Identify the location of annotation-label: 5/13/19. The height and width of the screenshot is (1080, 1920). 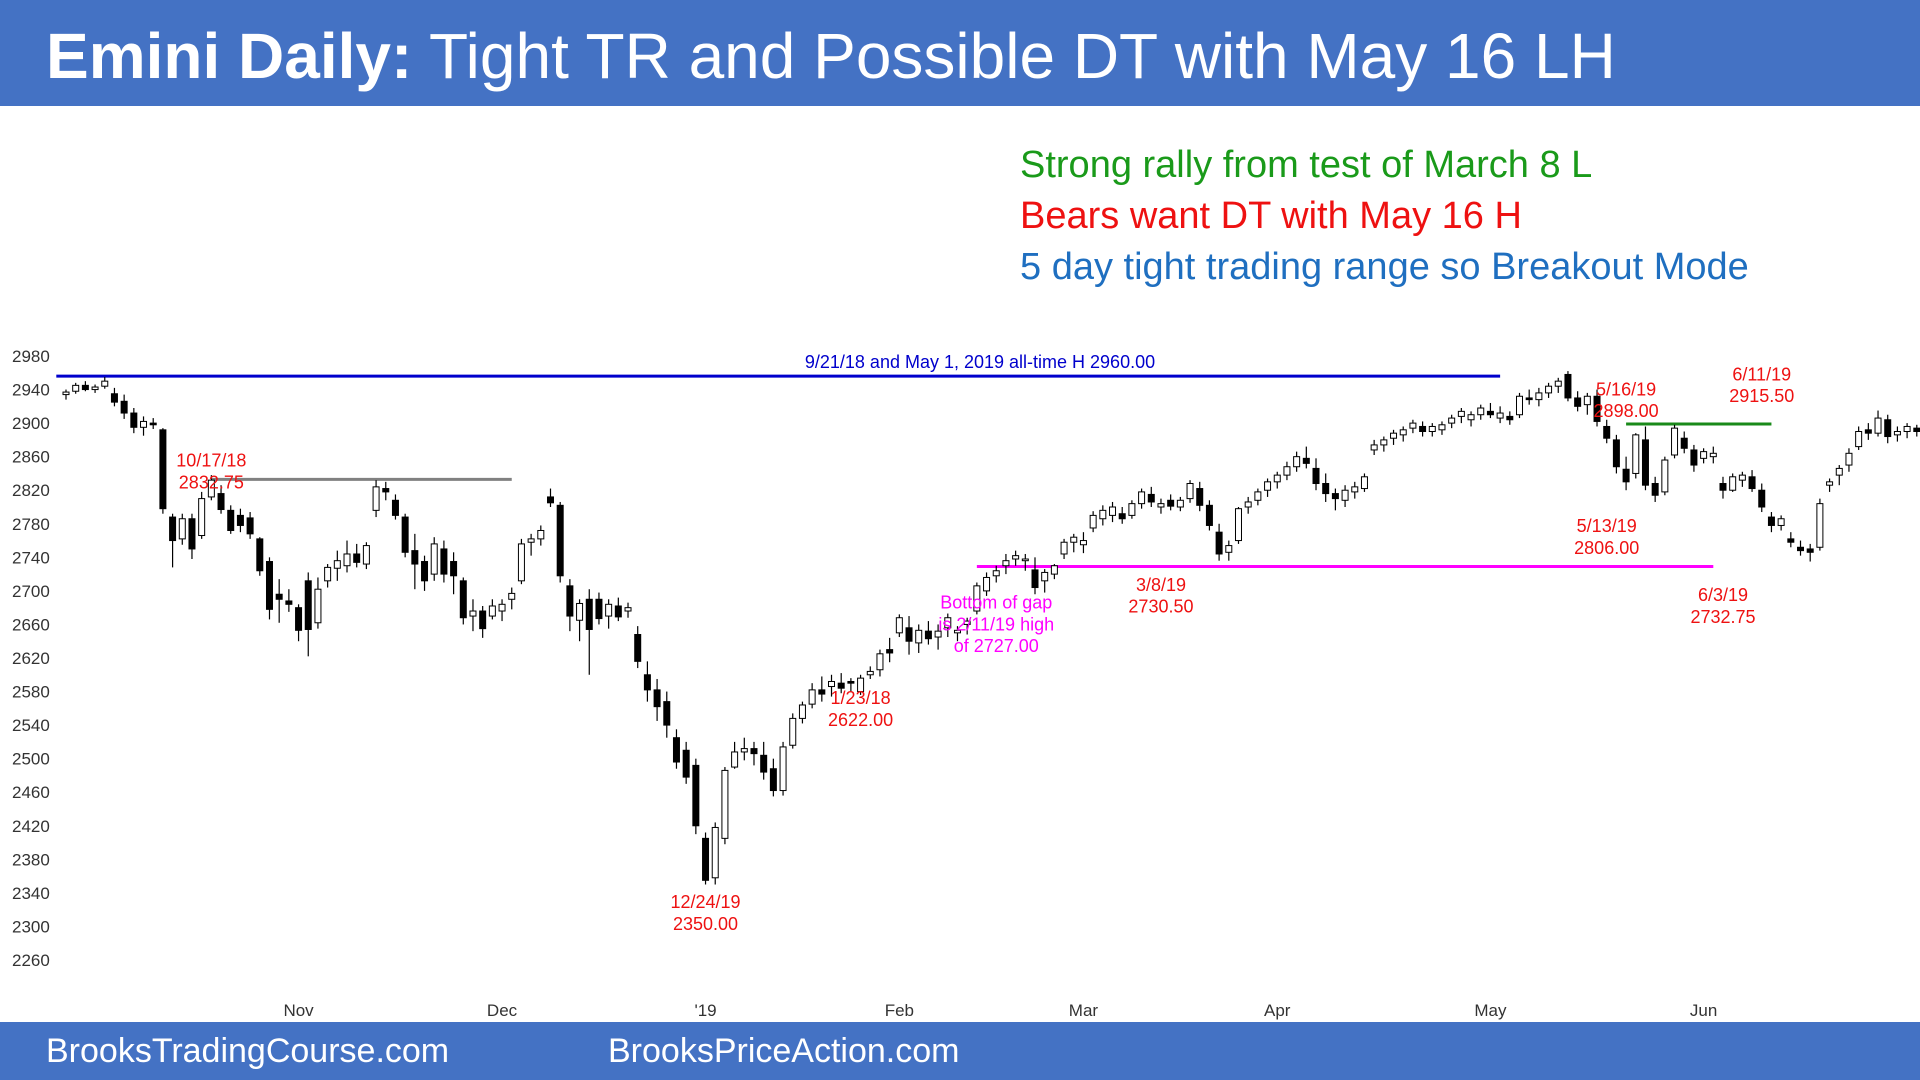
(1607, 526).